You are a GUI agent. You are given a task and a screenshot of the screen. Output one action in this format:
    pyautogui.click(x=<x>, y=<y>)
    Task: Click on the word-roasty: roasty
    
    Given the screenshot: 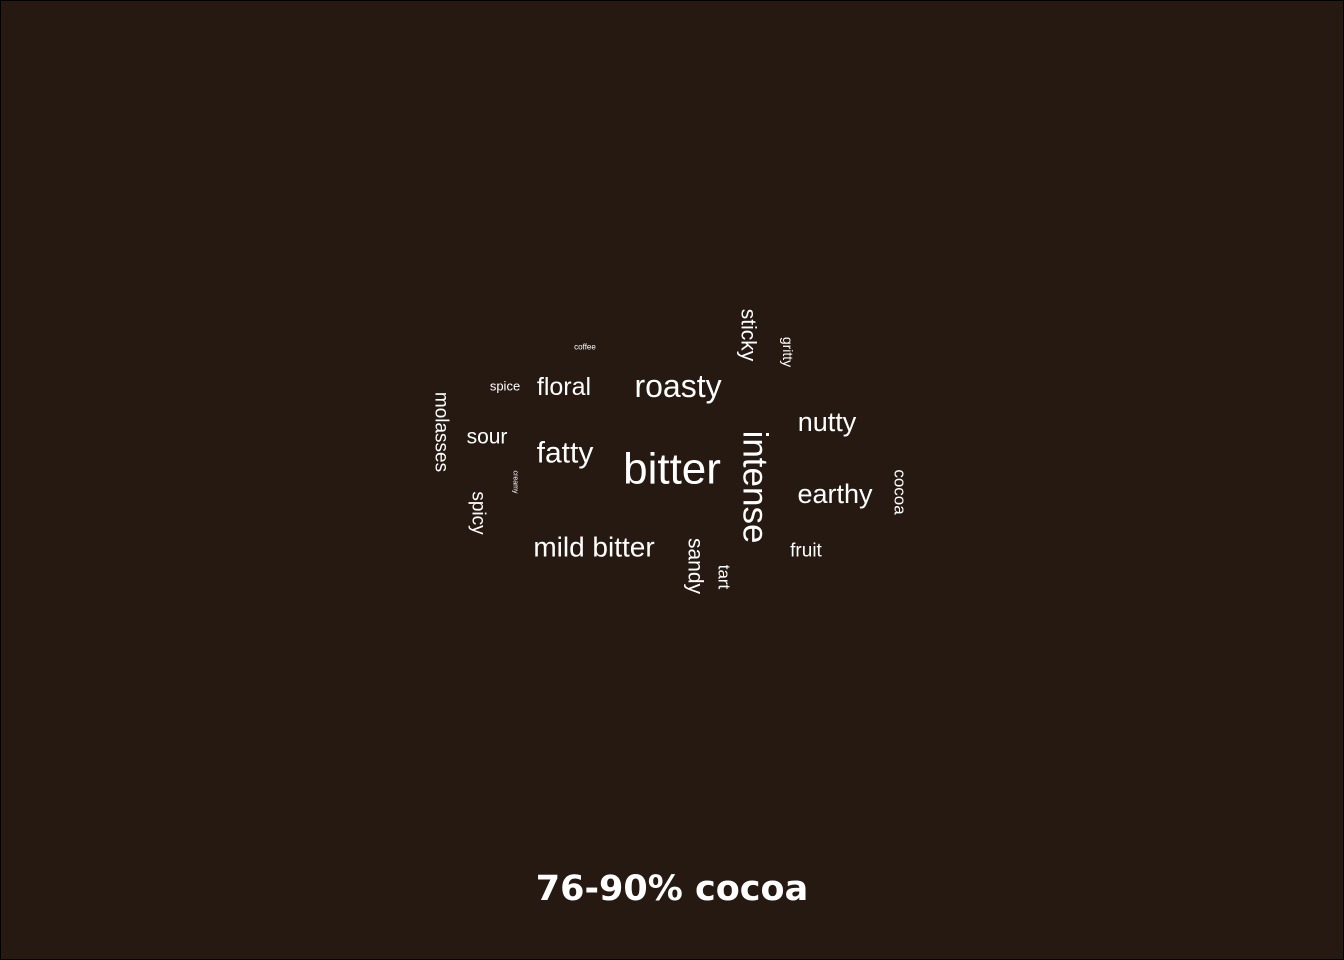 What is the action you would take?
    pyautogui.click(x=677, y=386)
    